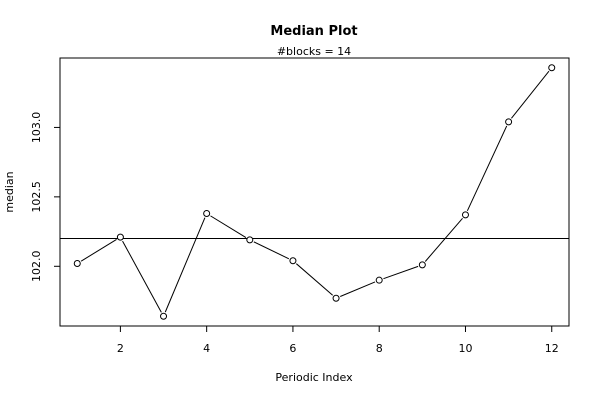 The height and width of the screenshot is (400, 599). What do you see at coordinates (292, 348) in the screenshot?
I see `x-tick-label: 6` at bounding box center [292, 348].